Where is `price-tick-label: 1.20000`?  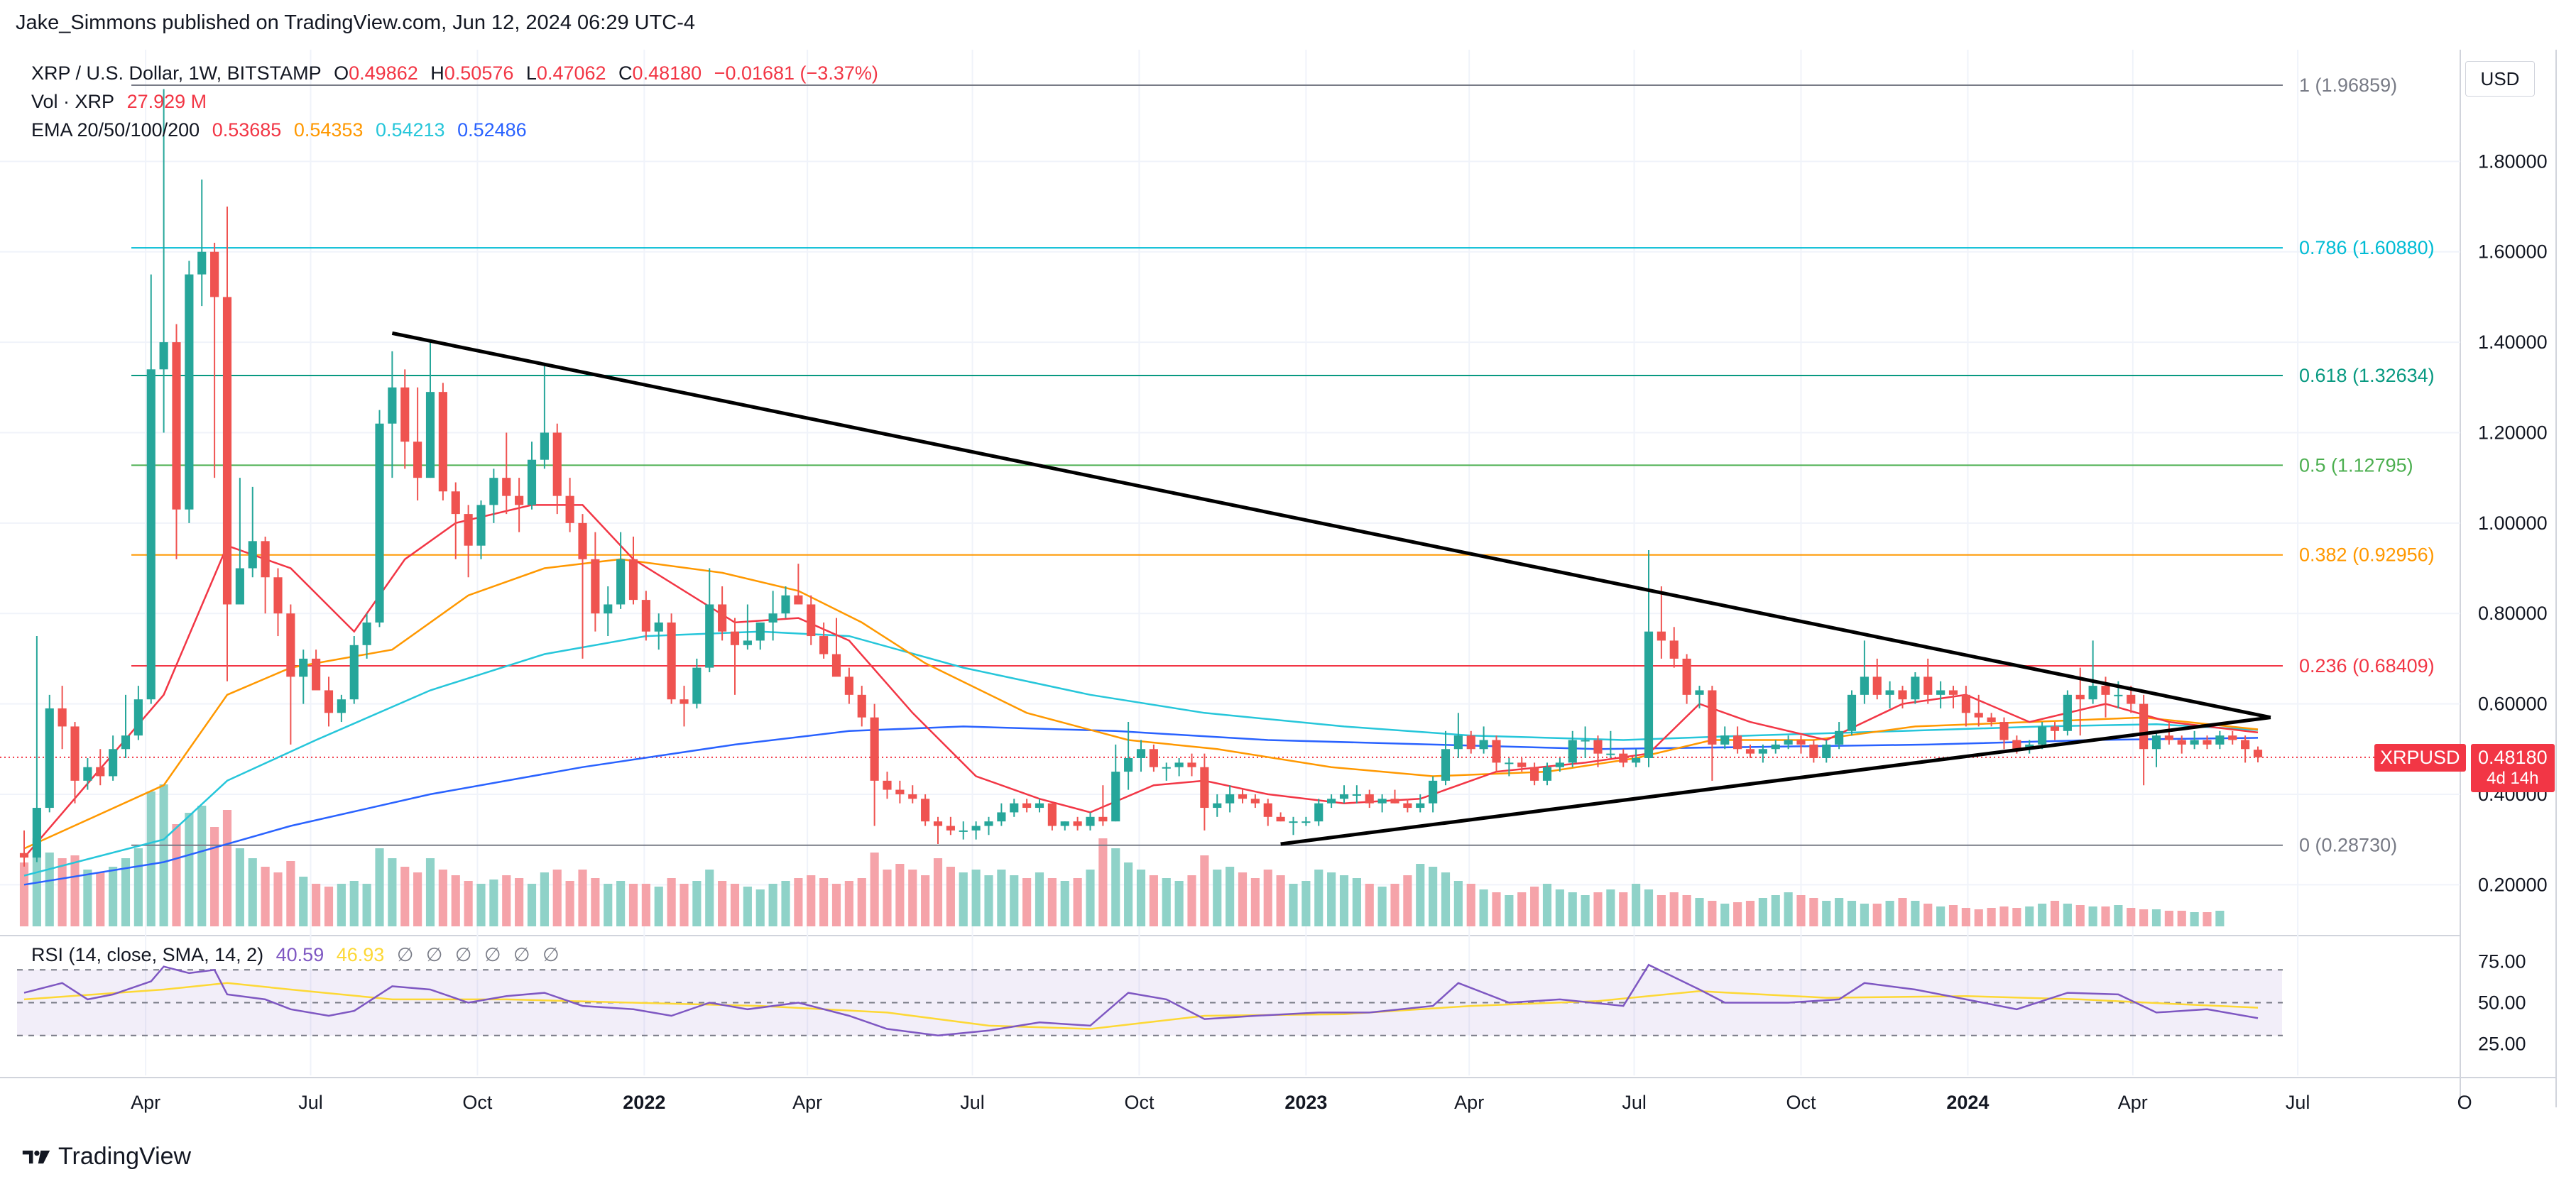 price-tick-label: 1.20000 is located at coordinates (2513, 433).